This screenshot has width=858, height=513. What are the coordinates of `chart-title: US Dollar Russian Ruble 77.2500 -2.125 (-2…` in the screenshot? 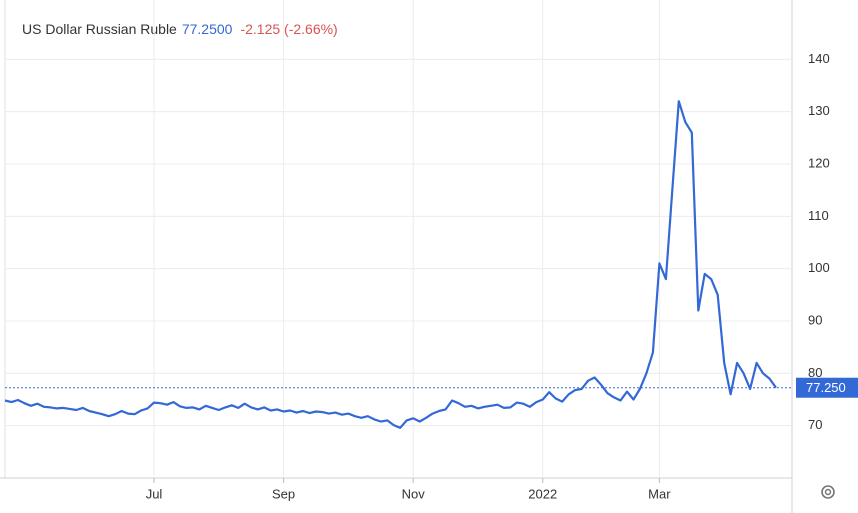 It's located at (180, 29).